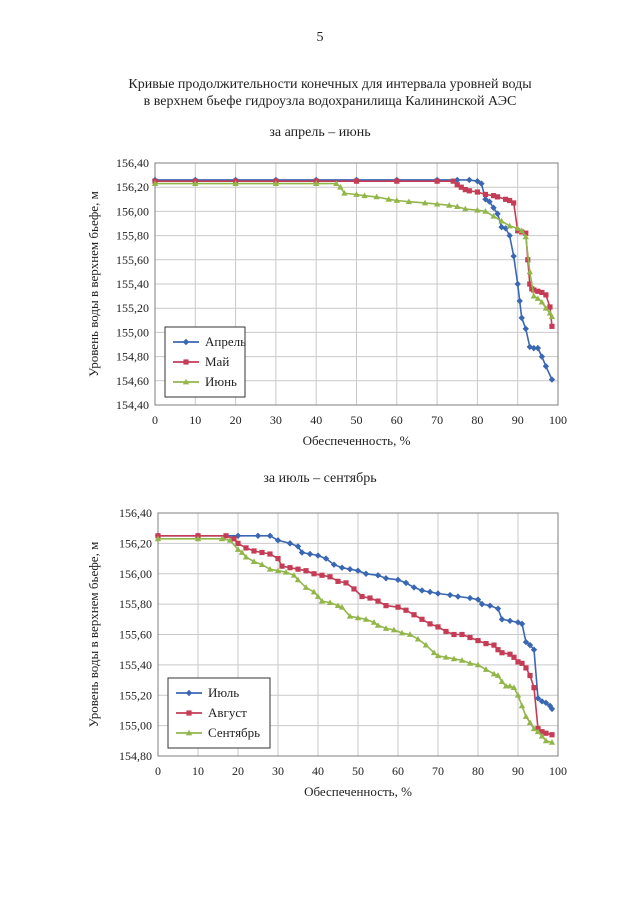  I want to click on legend-item: Июнь, so click(205, 381).